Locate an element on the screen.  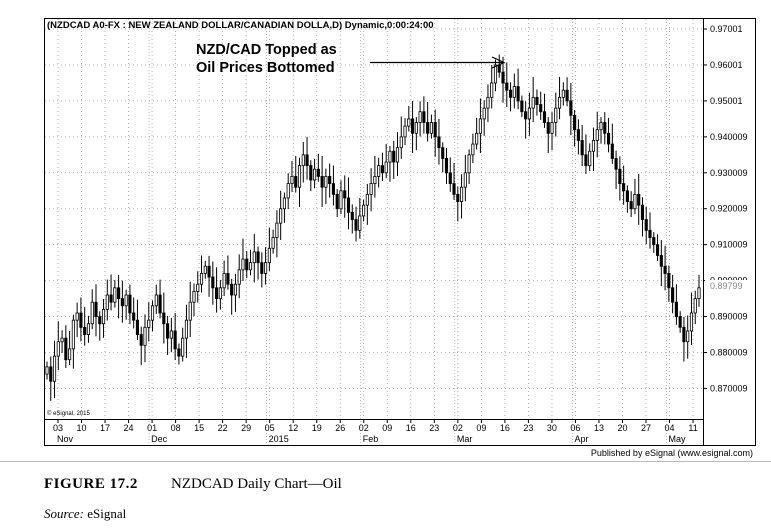
figure-label: FIGURE 17.2 is located at coordinates (91, 484).